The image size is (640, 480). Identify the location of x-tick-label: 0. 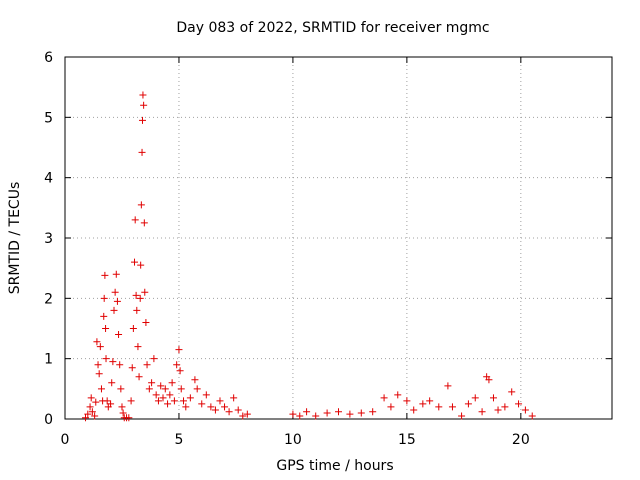
(65, 440).